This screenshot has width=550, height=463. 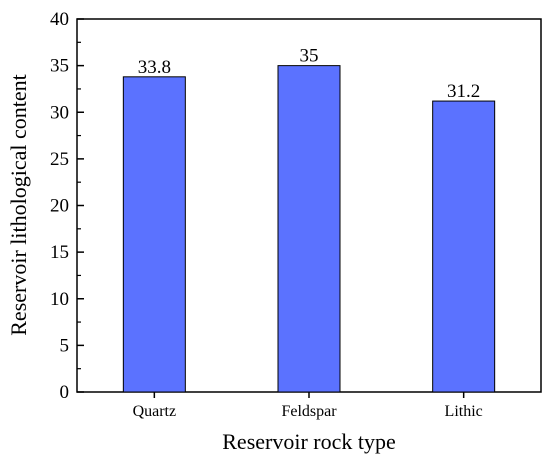 What do you see at coordinates (464, 411) in the screenshot?
I see `x-tick-label-lithic: Lithic` at bounding box center [464, 411].